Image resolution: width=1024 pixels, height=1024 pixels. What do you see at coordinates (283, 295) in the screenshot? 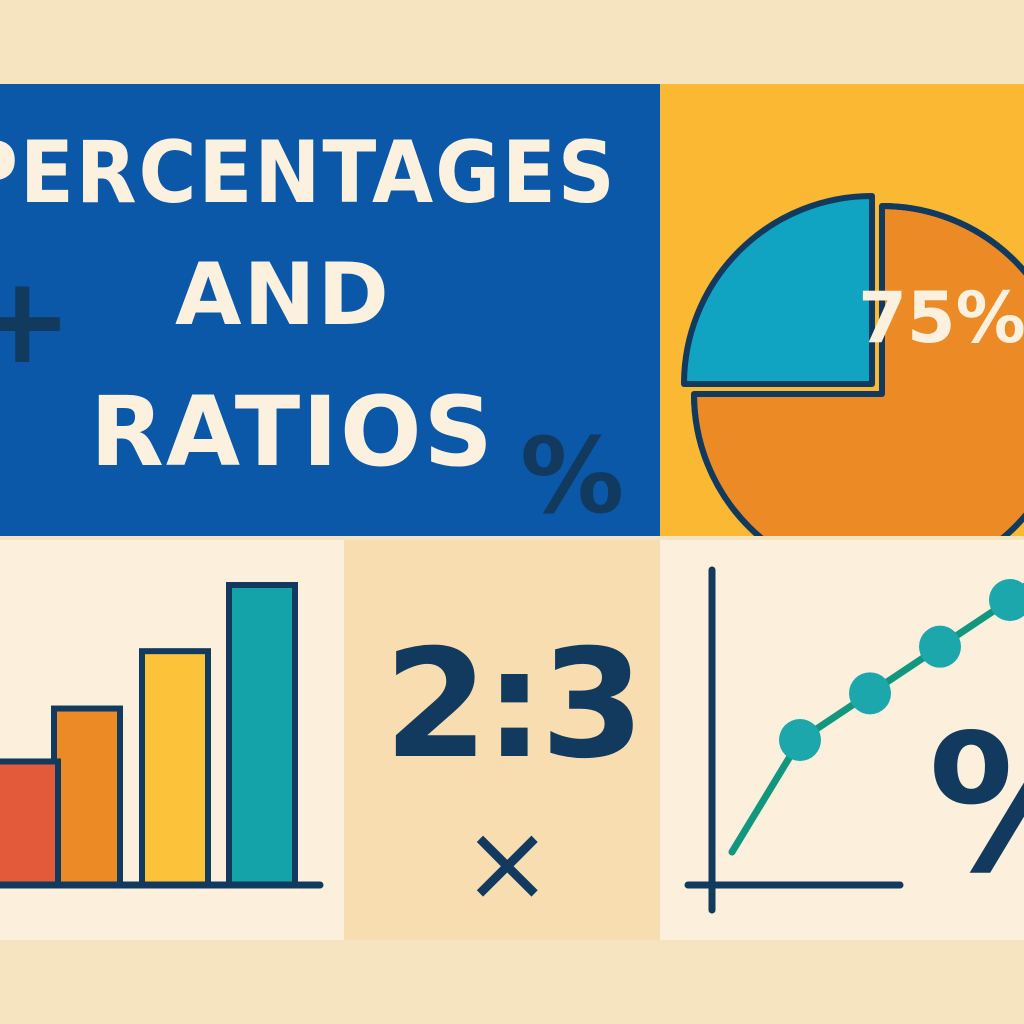
I see `title-line-2: AND` at bounding box center [283, 295].